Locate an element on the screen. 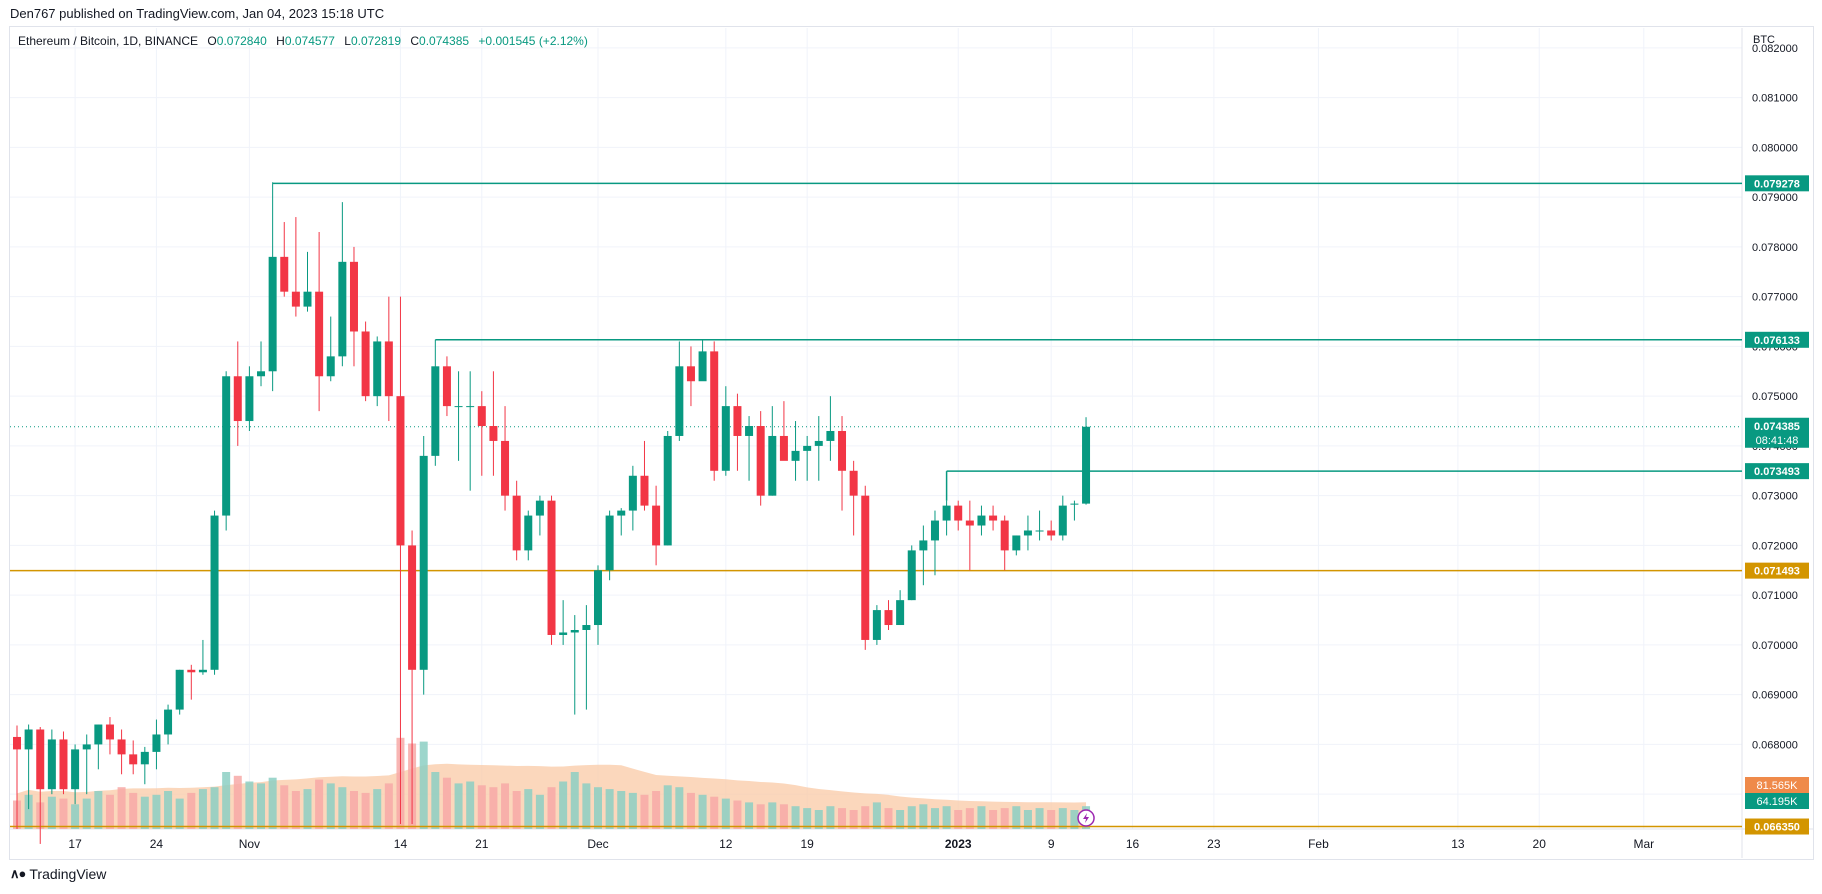  x-tick-label: 9 is located at coordinates (1051, 844).